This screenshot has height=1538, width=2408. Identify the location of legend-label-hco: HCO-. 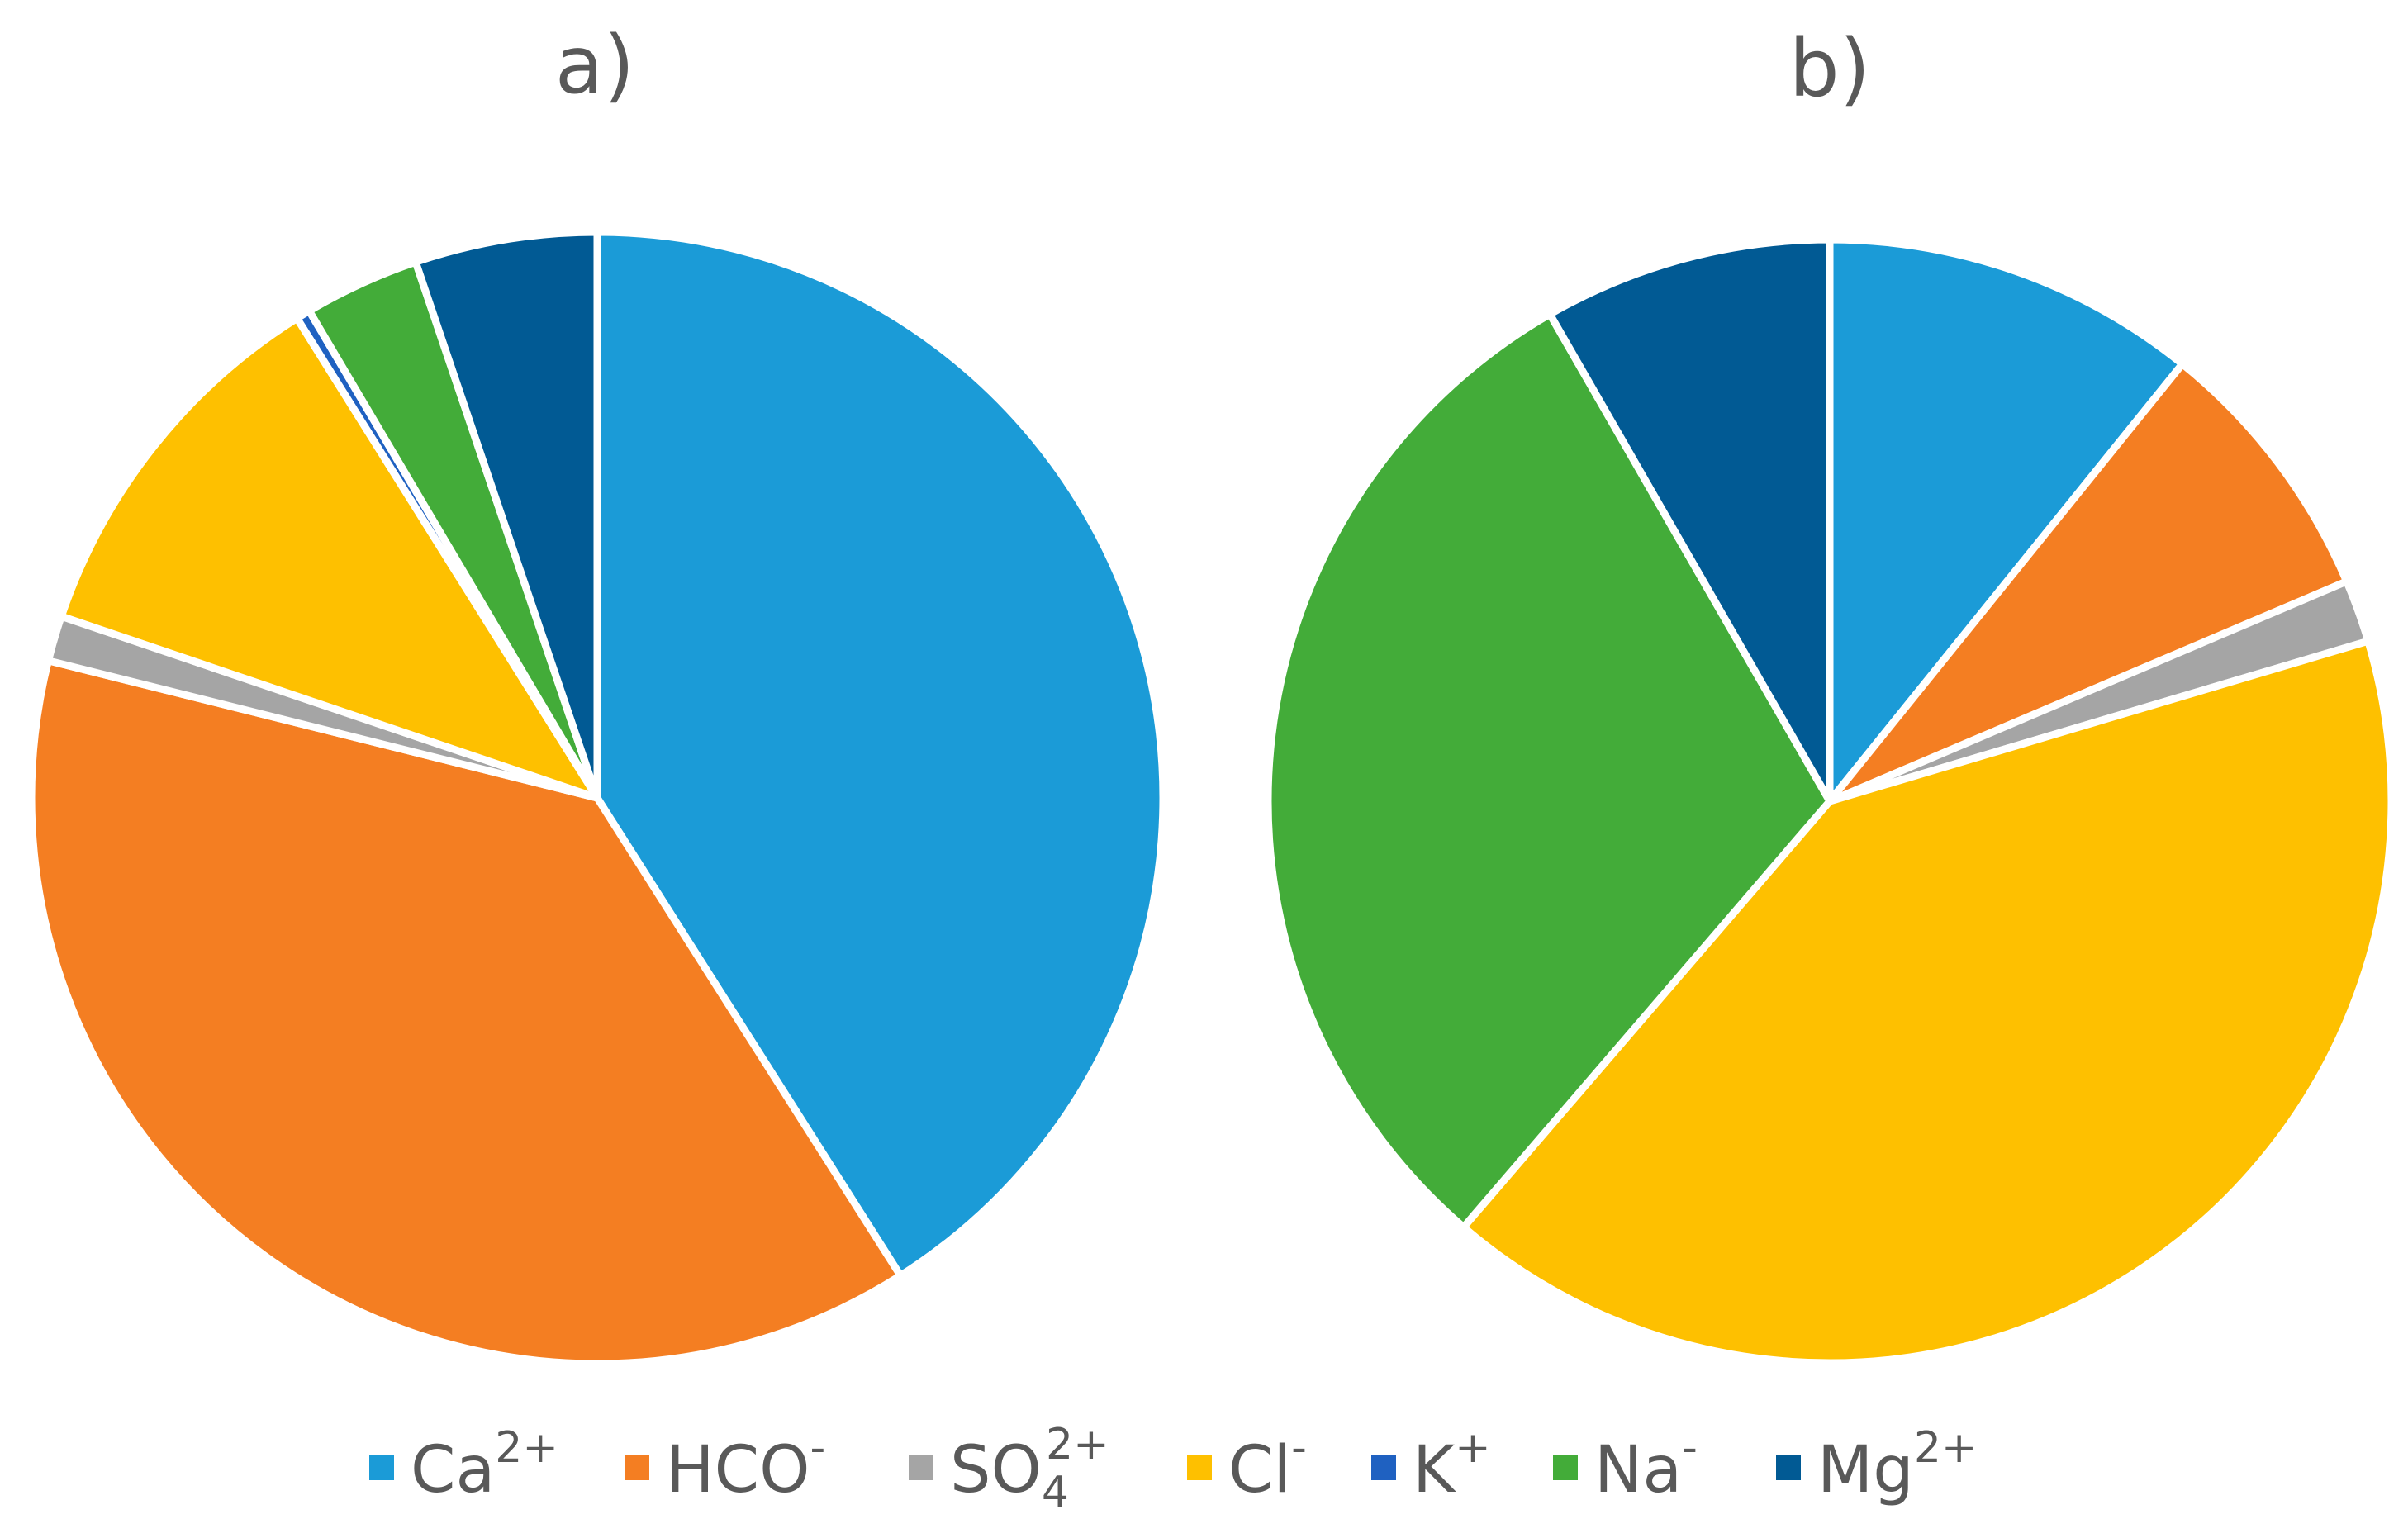
(745, 1465).